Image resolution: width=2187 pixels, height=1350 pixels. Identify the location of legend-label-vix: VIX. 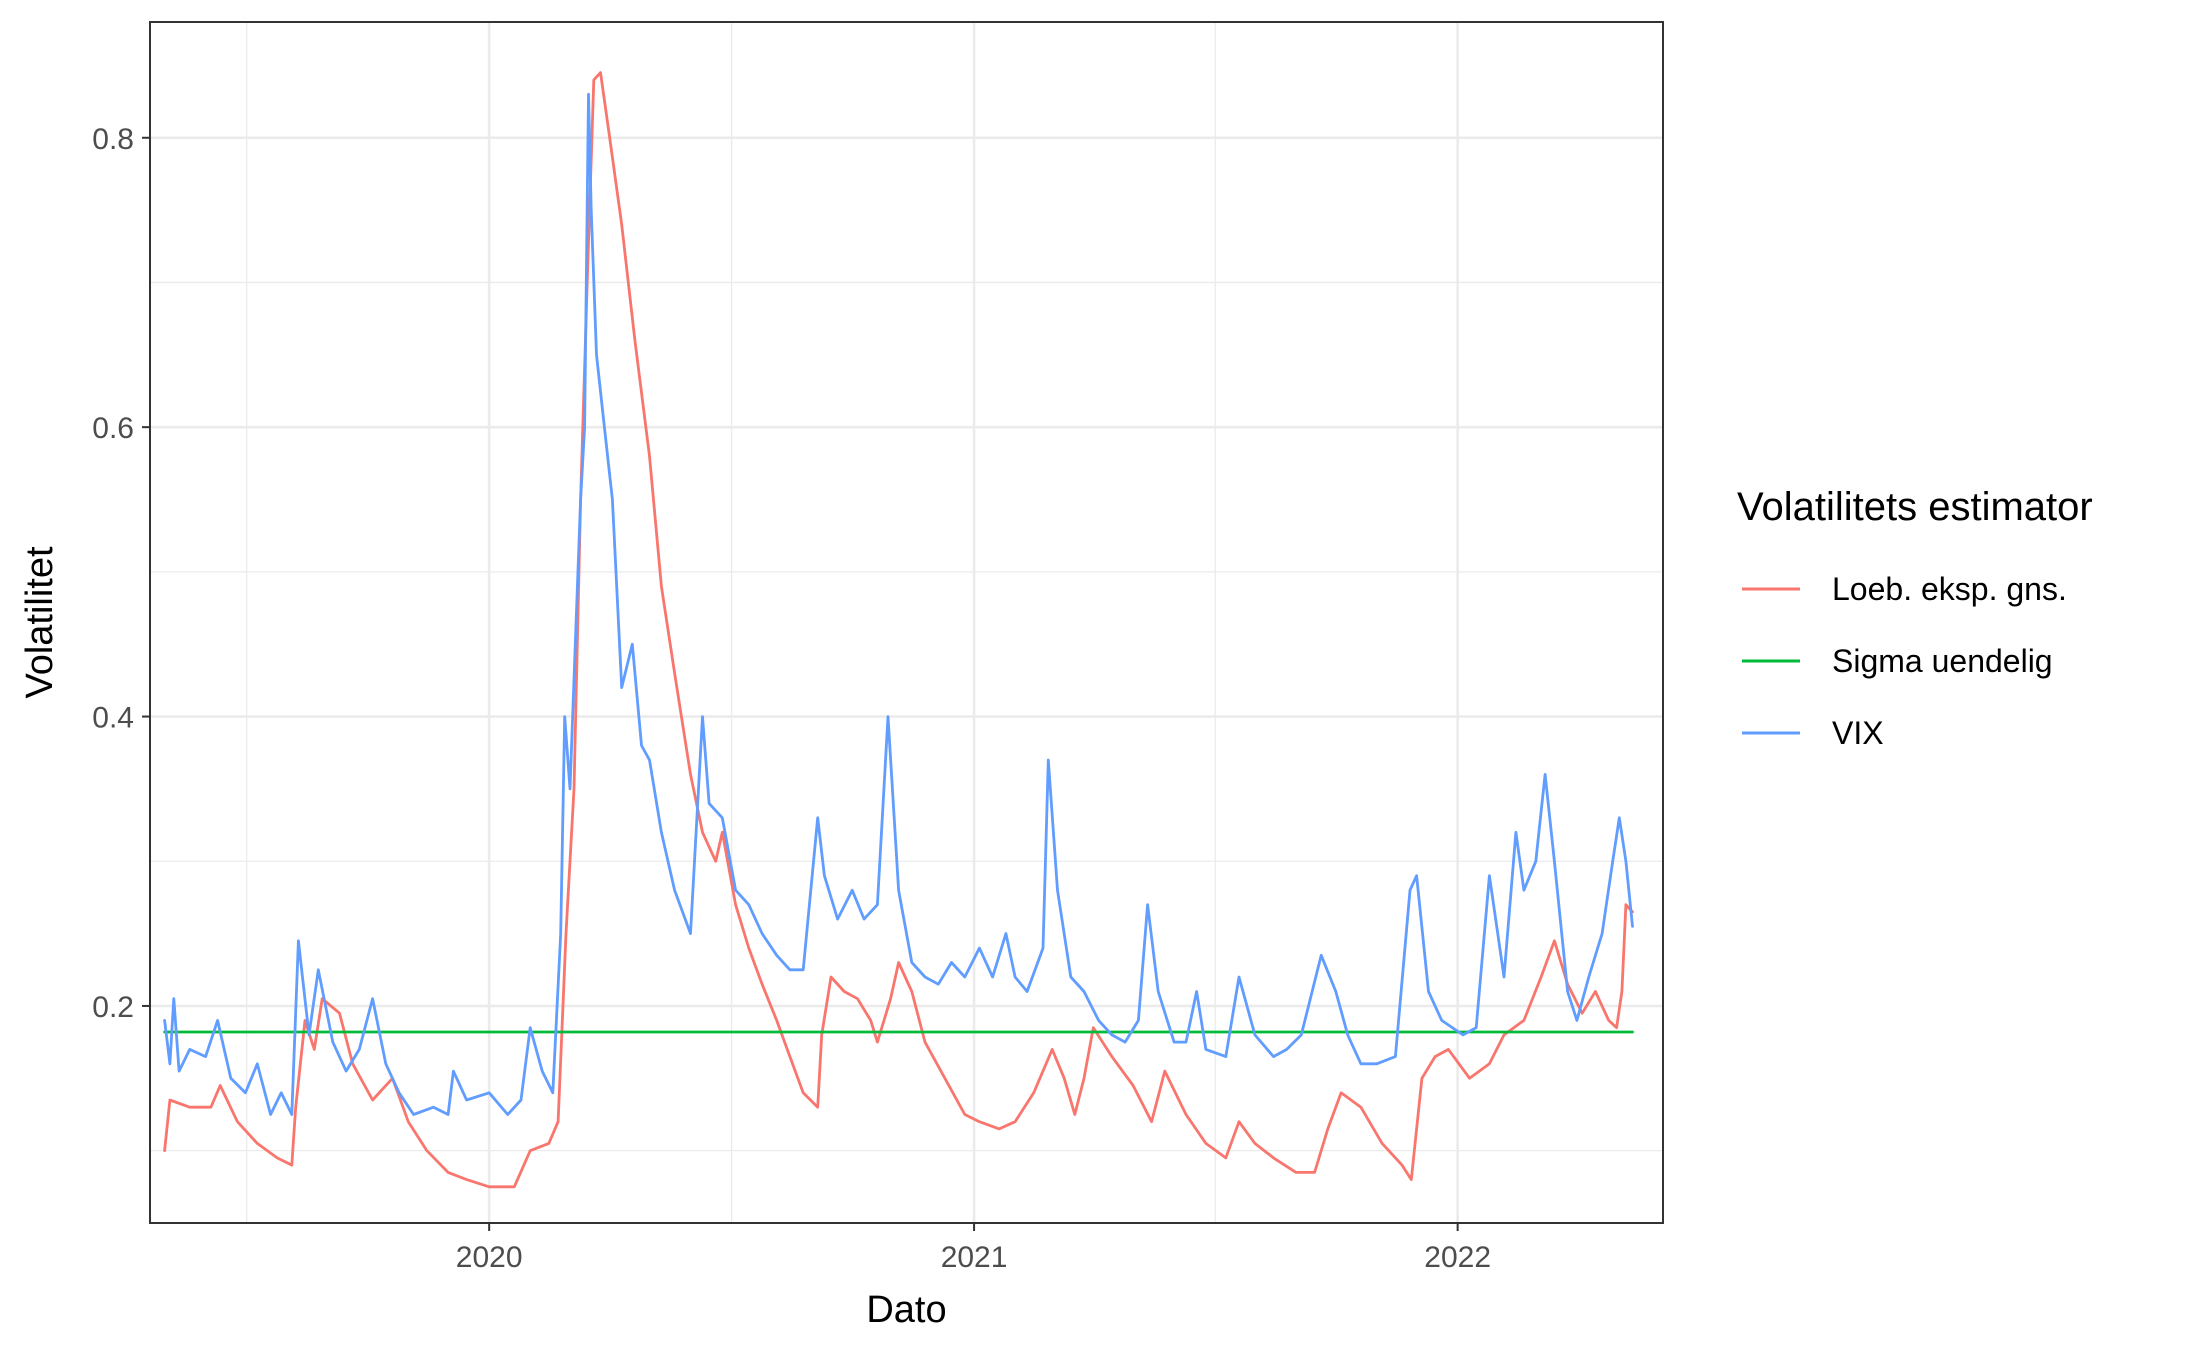
(1858, 733).